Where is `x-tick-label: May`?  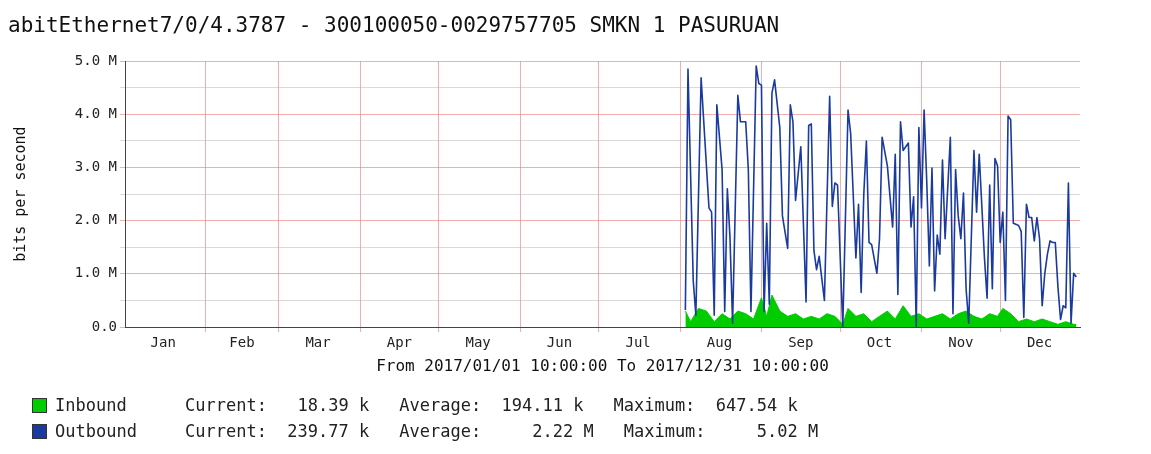 x-tick-label: May is located at coordinates (478, 342).